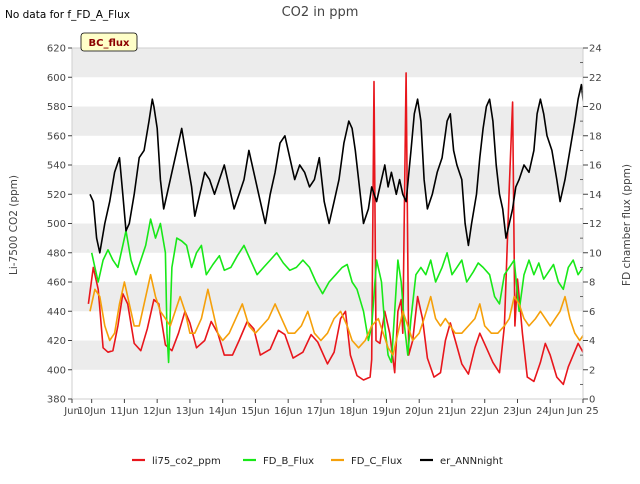  Describe the element at coordinates (592, 341) in the screenshot. I see `y2-tick-label: 4` at that location.